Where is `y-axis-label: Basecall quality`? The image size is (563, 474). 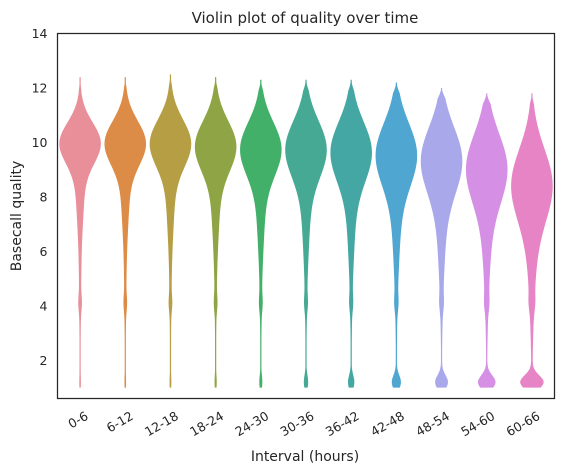
y-axis-label: Basecall quality is located at coordinates (17, 216).